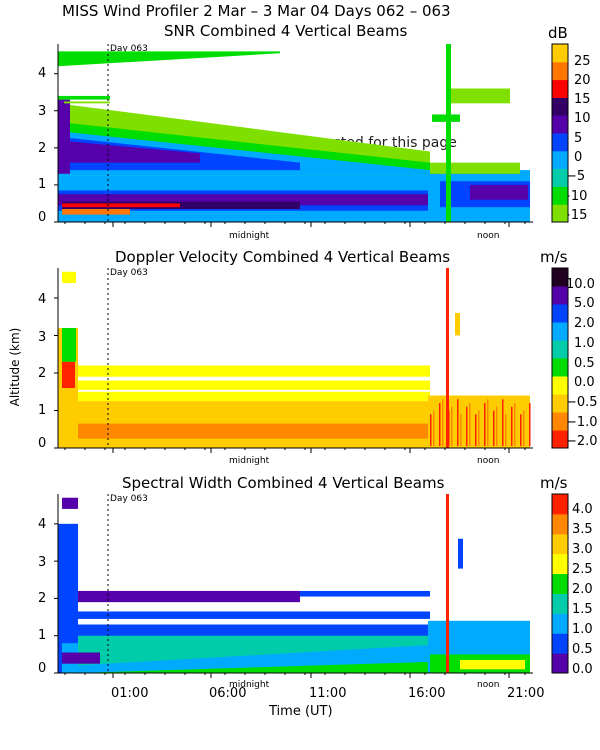  I want to click on colorbar-tick-label: 0.0, so click(582, 669).